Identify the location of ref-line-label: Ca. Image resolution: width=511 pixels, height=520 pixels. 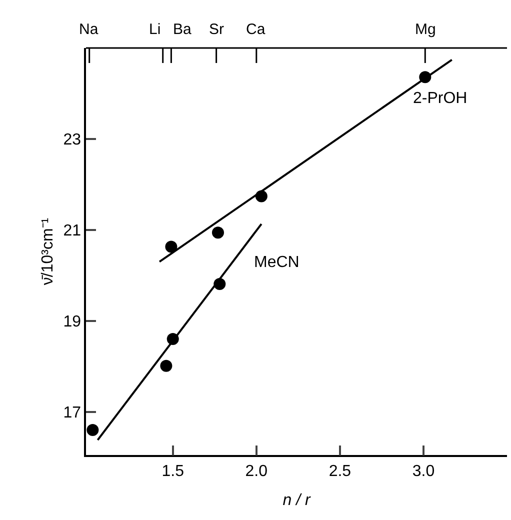
(256, 29).